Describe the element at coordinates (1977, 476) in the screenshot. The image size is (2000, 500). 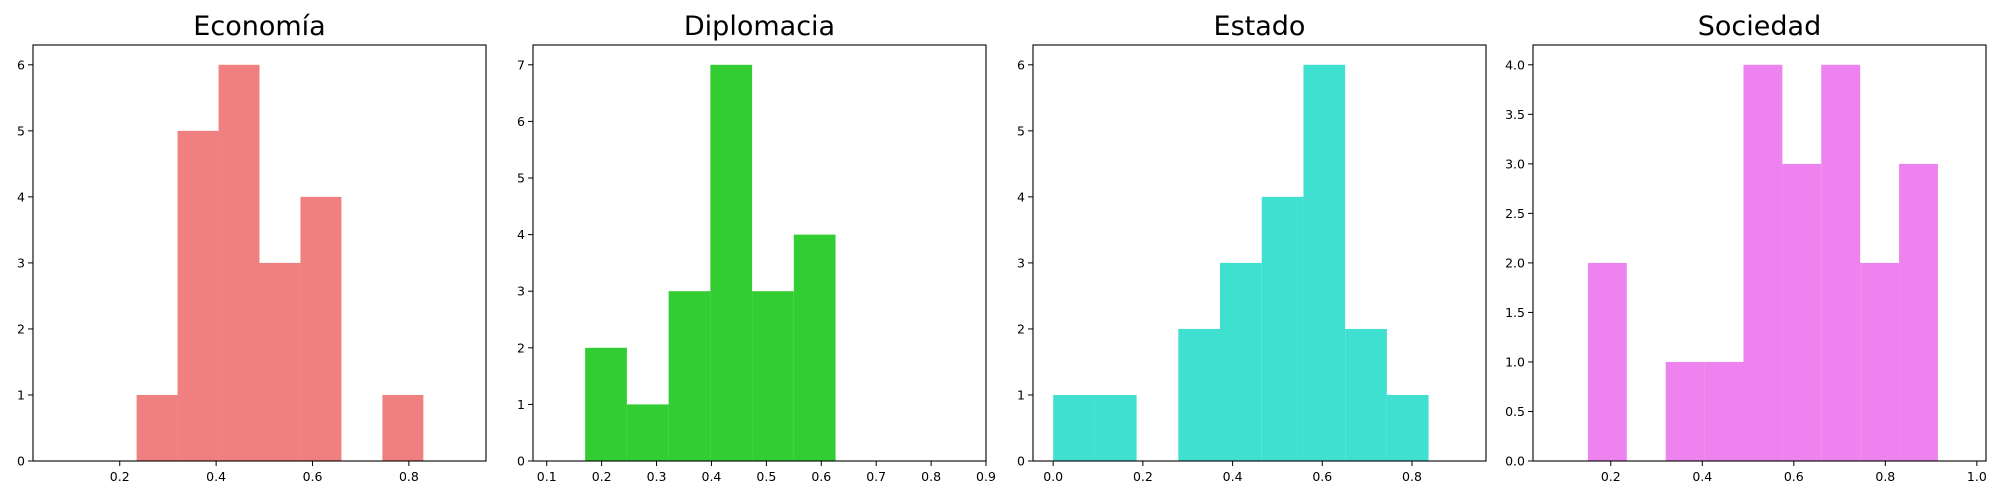
I see `x-tick-label: 1.0` at that location.